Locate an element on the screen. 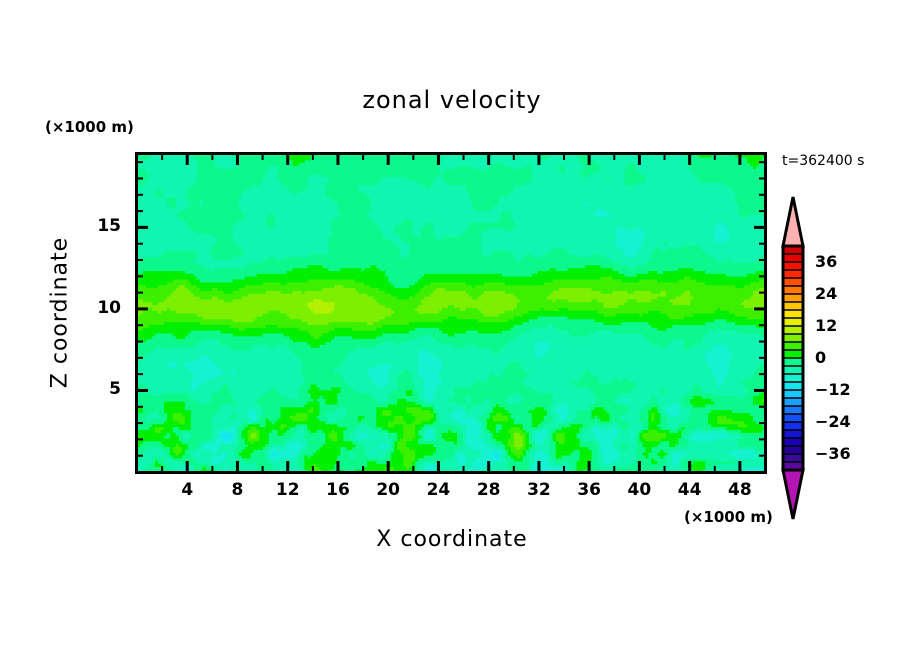 Image resolution: width=904 pixels, height=654 pixels. colorbar-tick-label: −36 is located at coordinates (833, 453).